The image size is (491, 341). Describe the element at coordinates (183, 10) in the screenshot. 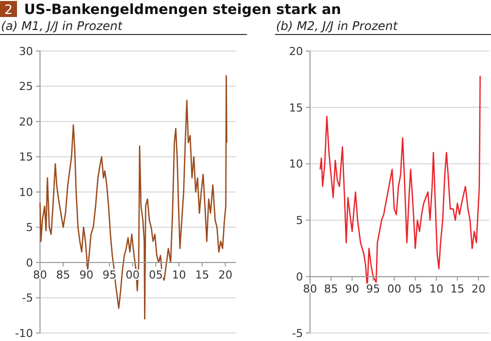

I see `chart-title: US-Bankengeldmengen steigen stark an` at that location.